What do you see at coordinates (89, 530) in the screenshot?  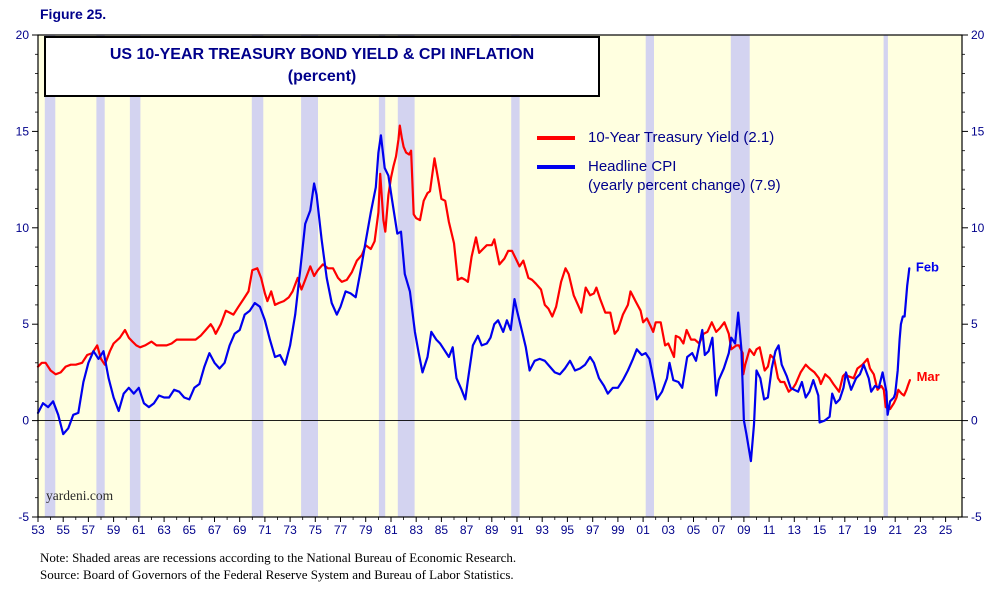 I see `x-axis-label: 57` at bounding box center [89, 530].